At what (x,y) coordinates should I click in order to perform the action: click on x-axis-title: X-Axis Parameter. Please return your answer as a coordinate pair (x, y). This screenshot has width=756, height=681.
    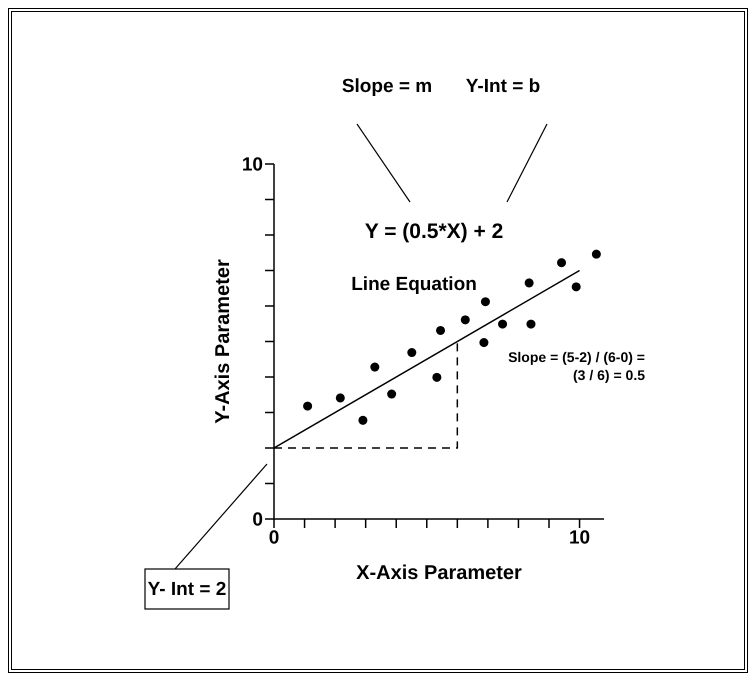
    Looking at the image, I should click on (439, 573).